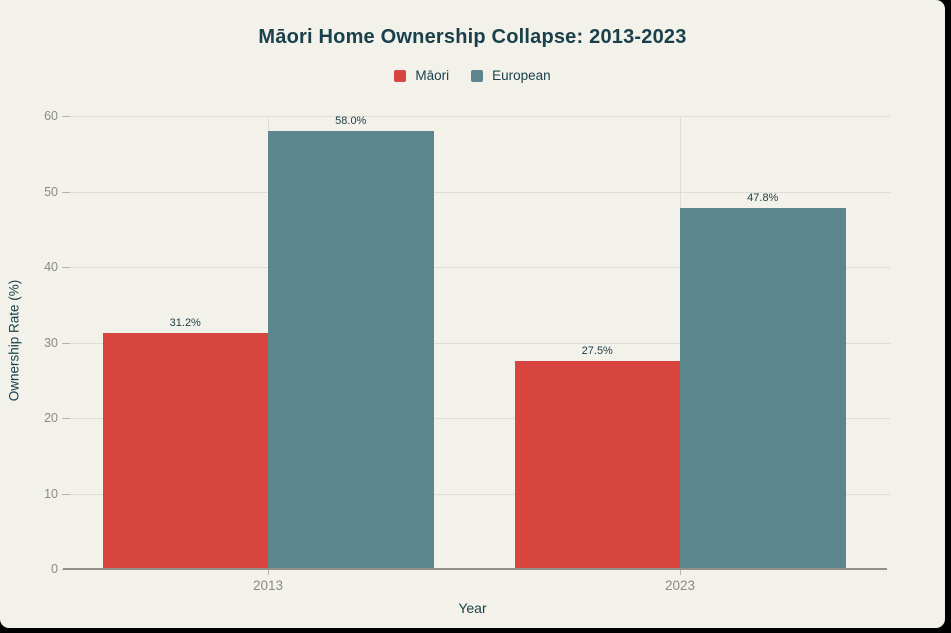 This screenshot has height=633, width=951. Describe the element at coordinates (351, 350) in the screenshot. I see `bar-european-2013` at that location.